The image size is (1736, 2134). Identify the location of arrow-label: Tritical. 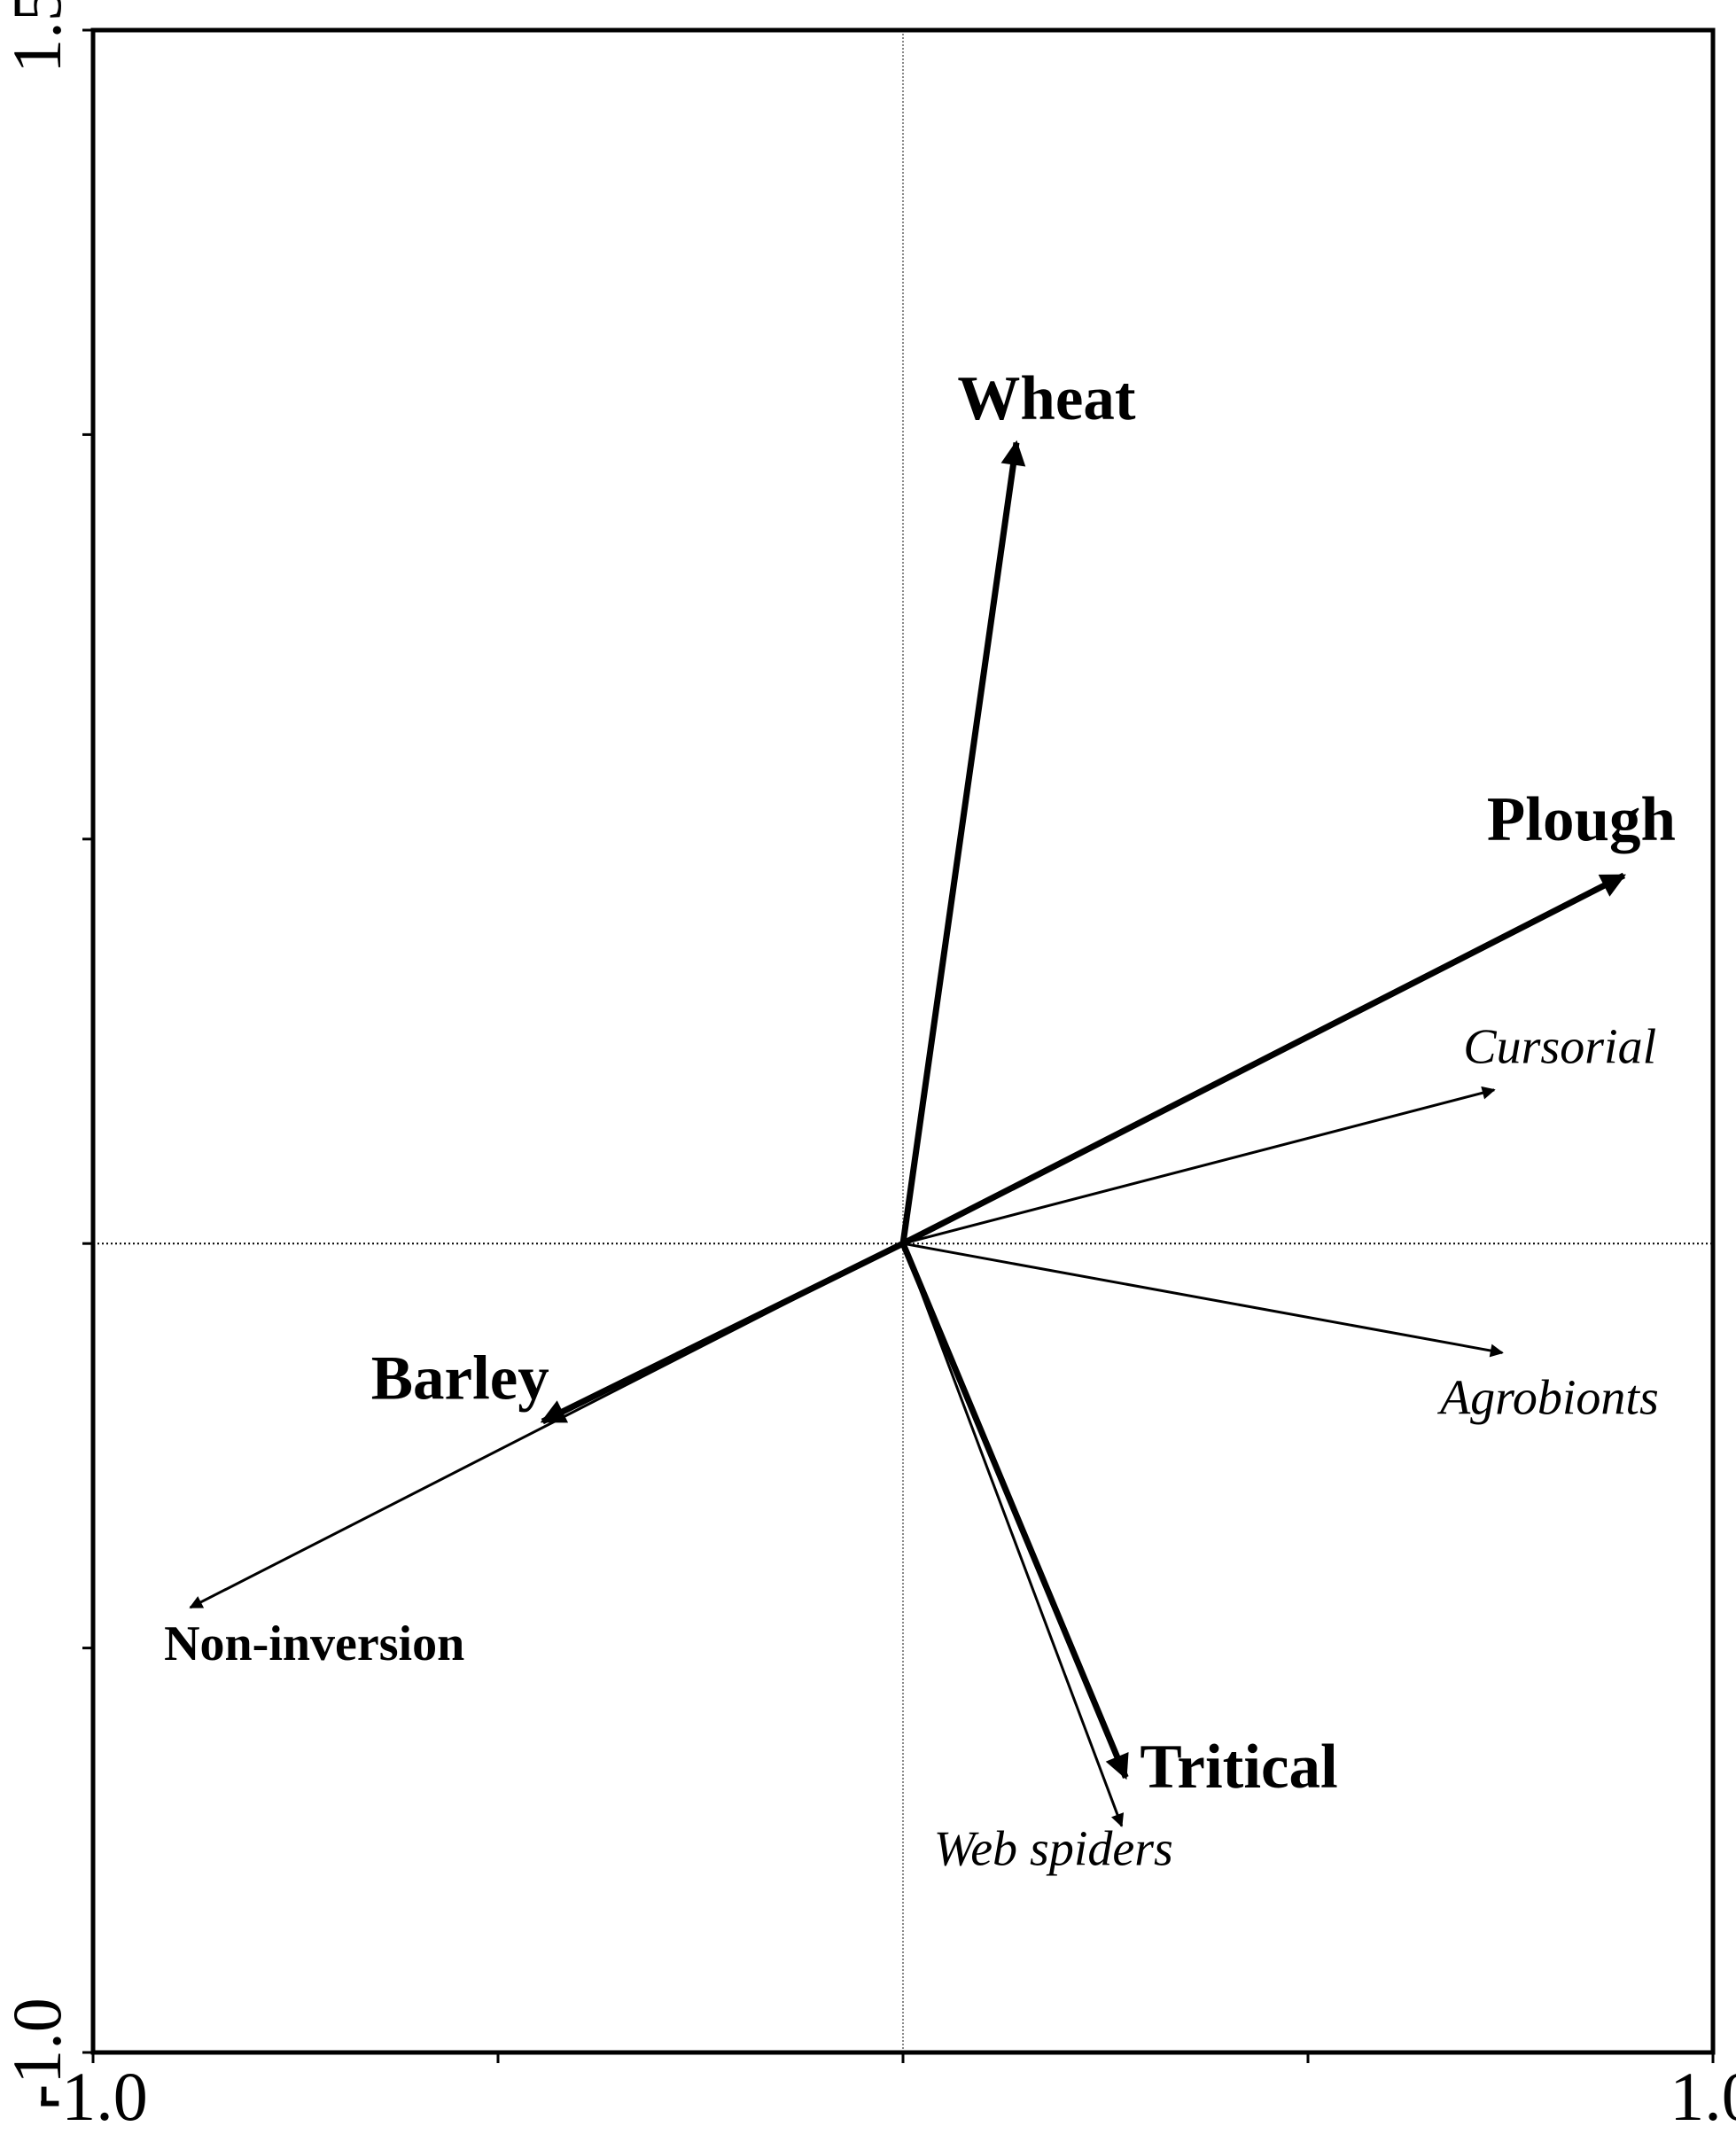
(1238, 1768).